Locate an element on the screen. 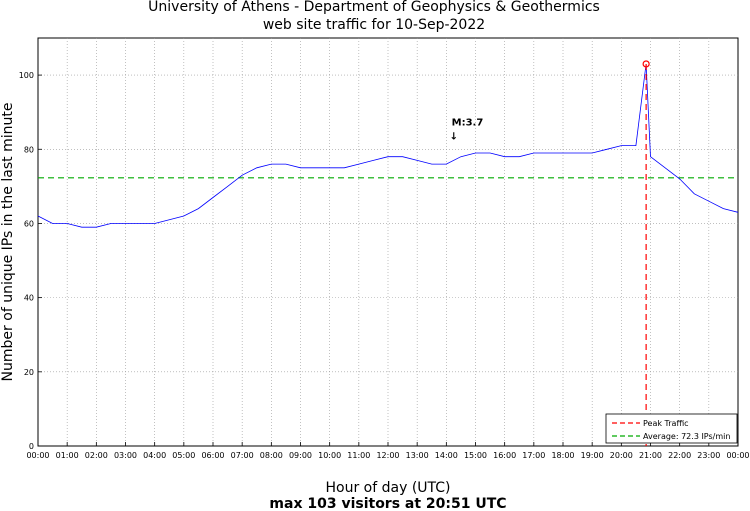 The image size is (750, 511). x-tick-label: 18:00 is located at coordinates (562, 455).